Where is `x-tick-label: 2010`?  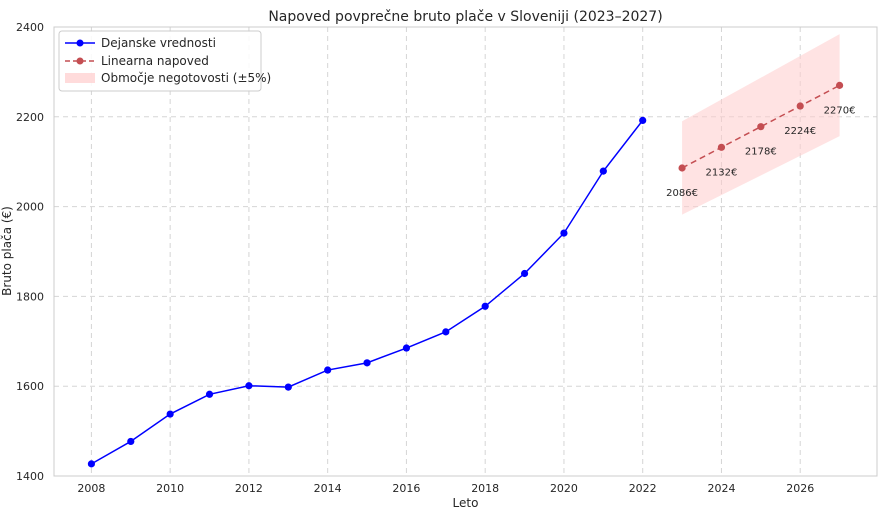 x-tick-label: 2010 is located at coordinates (170, 488).